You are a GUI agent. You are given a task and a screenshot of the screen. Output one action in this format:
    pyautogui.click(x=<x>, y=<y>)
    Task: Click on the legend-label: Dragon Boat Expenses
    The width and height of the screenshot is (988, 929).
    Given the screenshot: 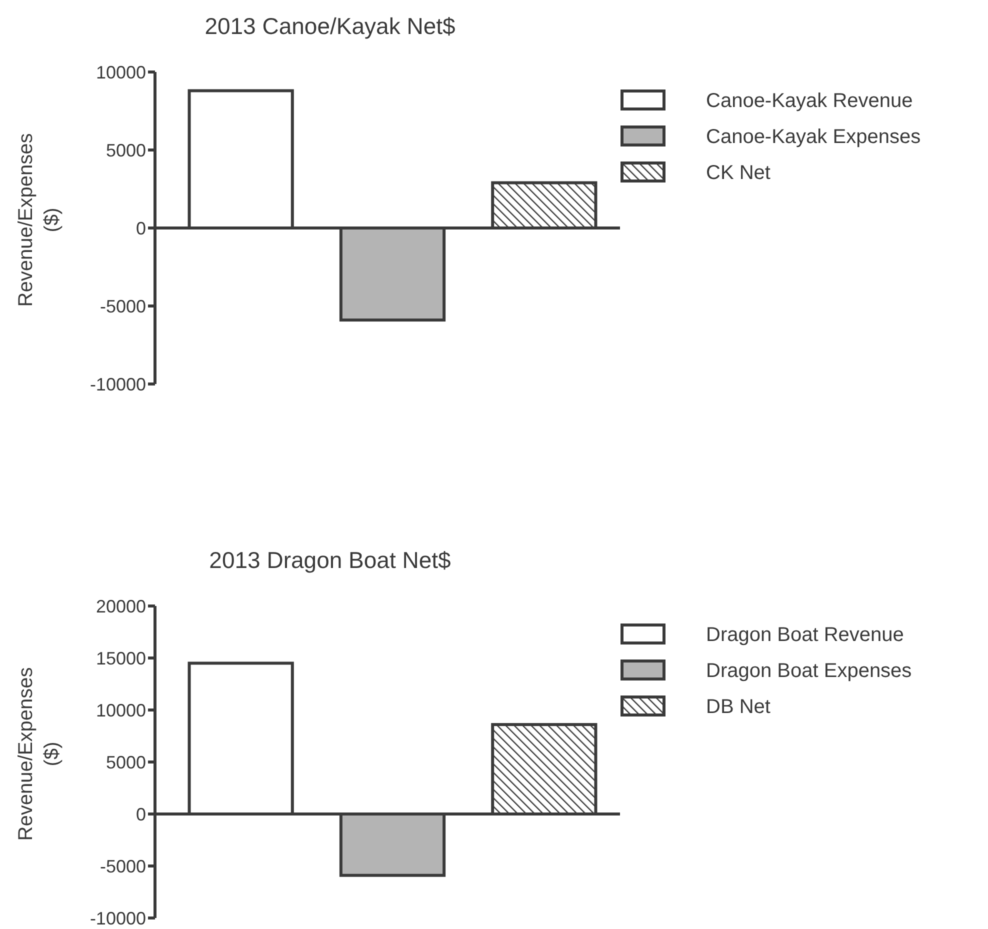 What is the action you would take?
    pyautogui.click(x=809, y=671)
    